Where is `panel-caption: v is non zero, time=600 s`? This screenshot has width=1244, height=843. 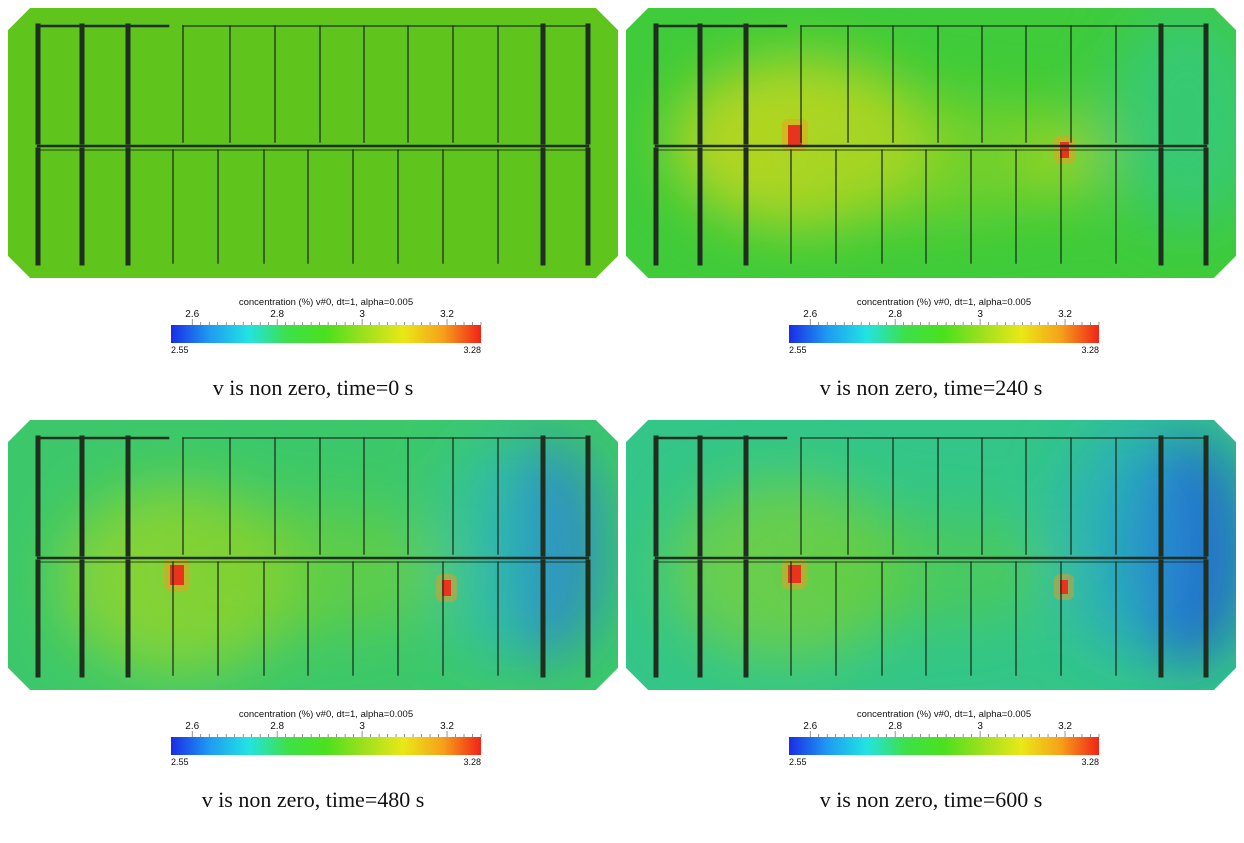
panel-caption: v is non zero, time=600 s is located at coordinates (931, 799).